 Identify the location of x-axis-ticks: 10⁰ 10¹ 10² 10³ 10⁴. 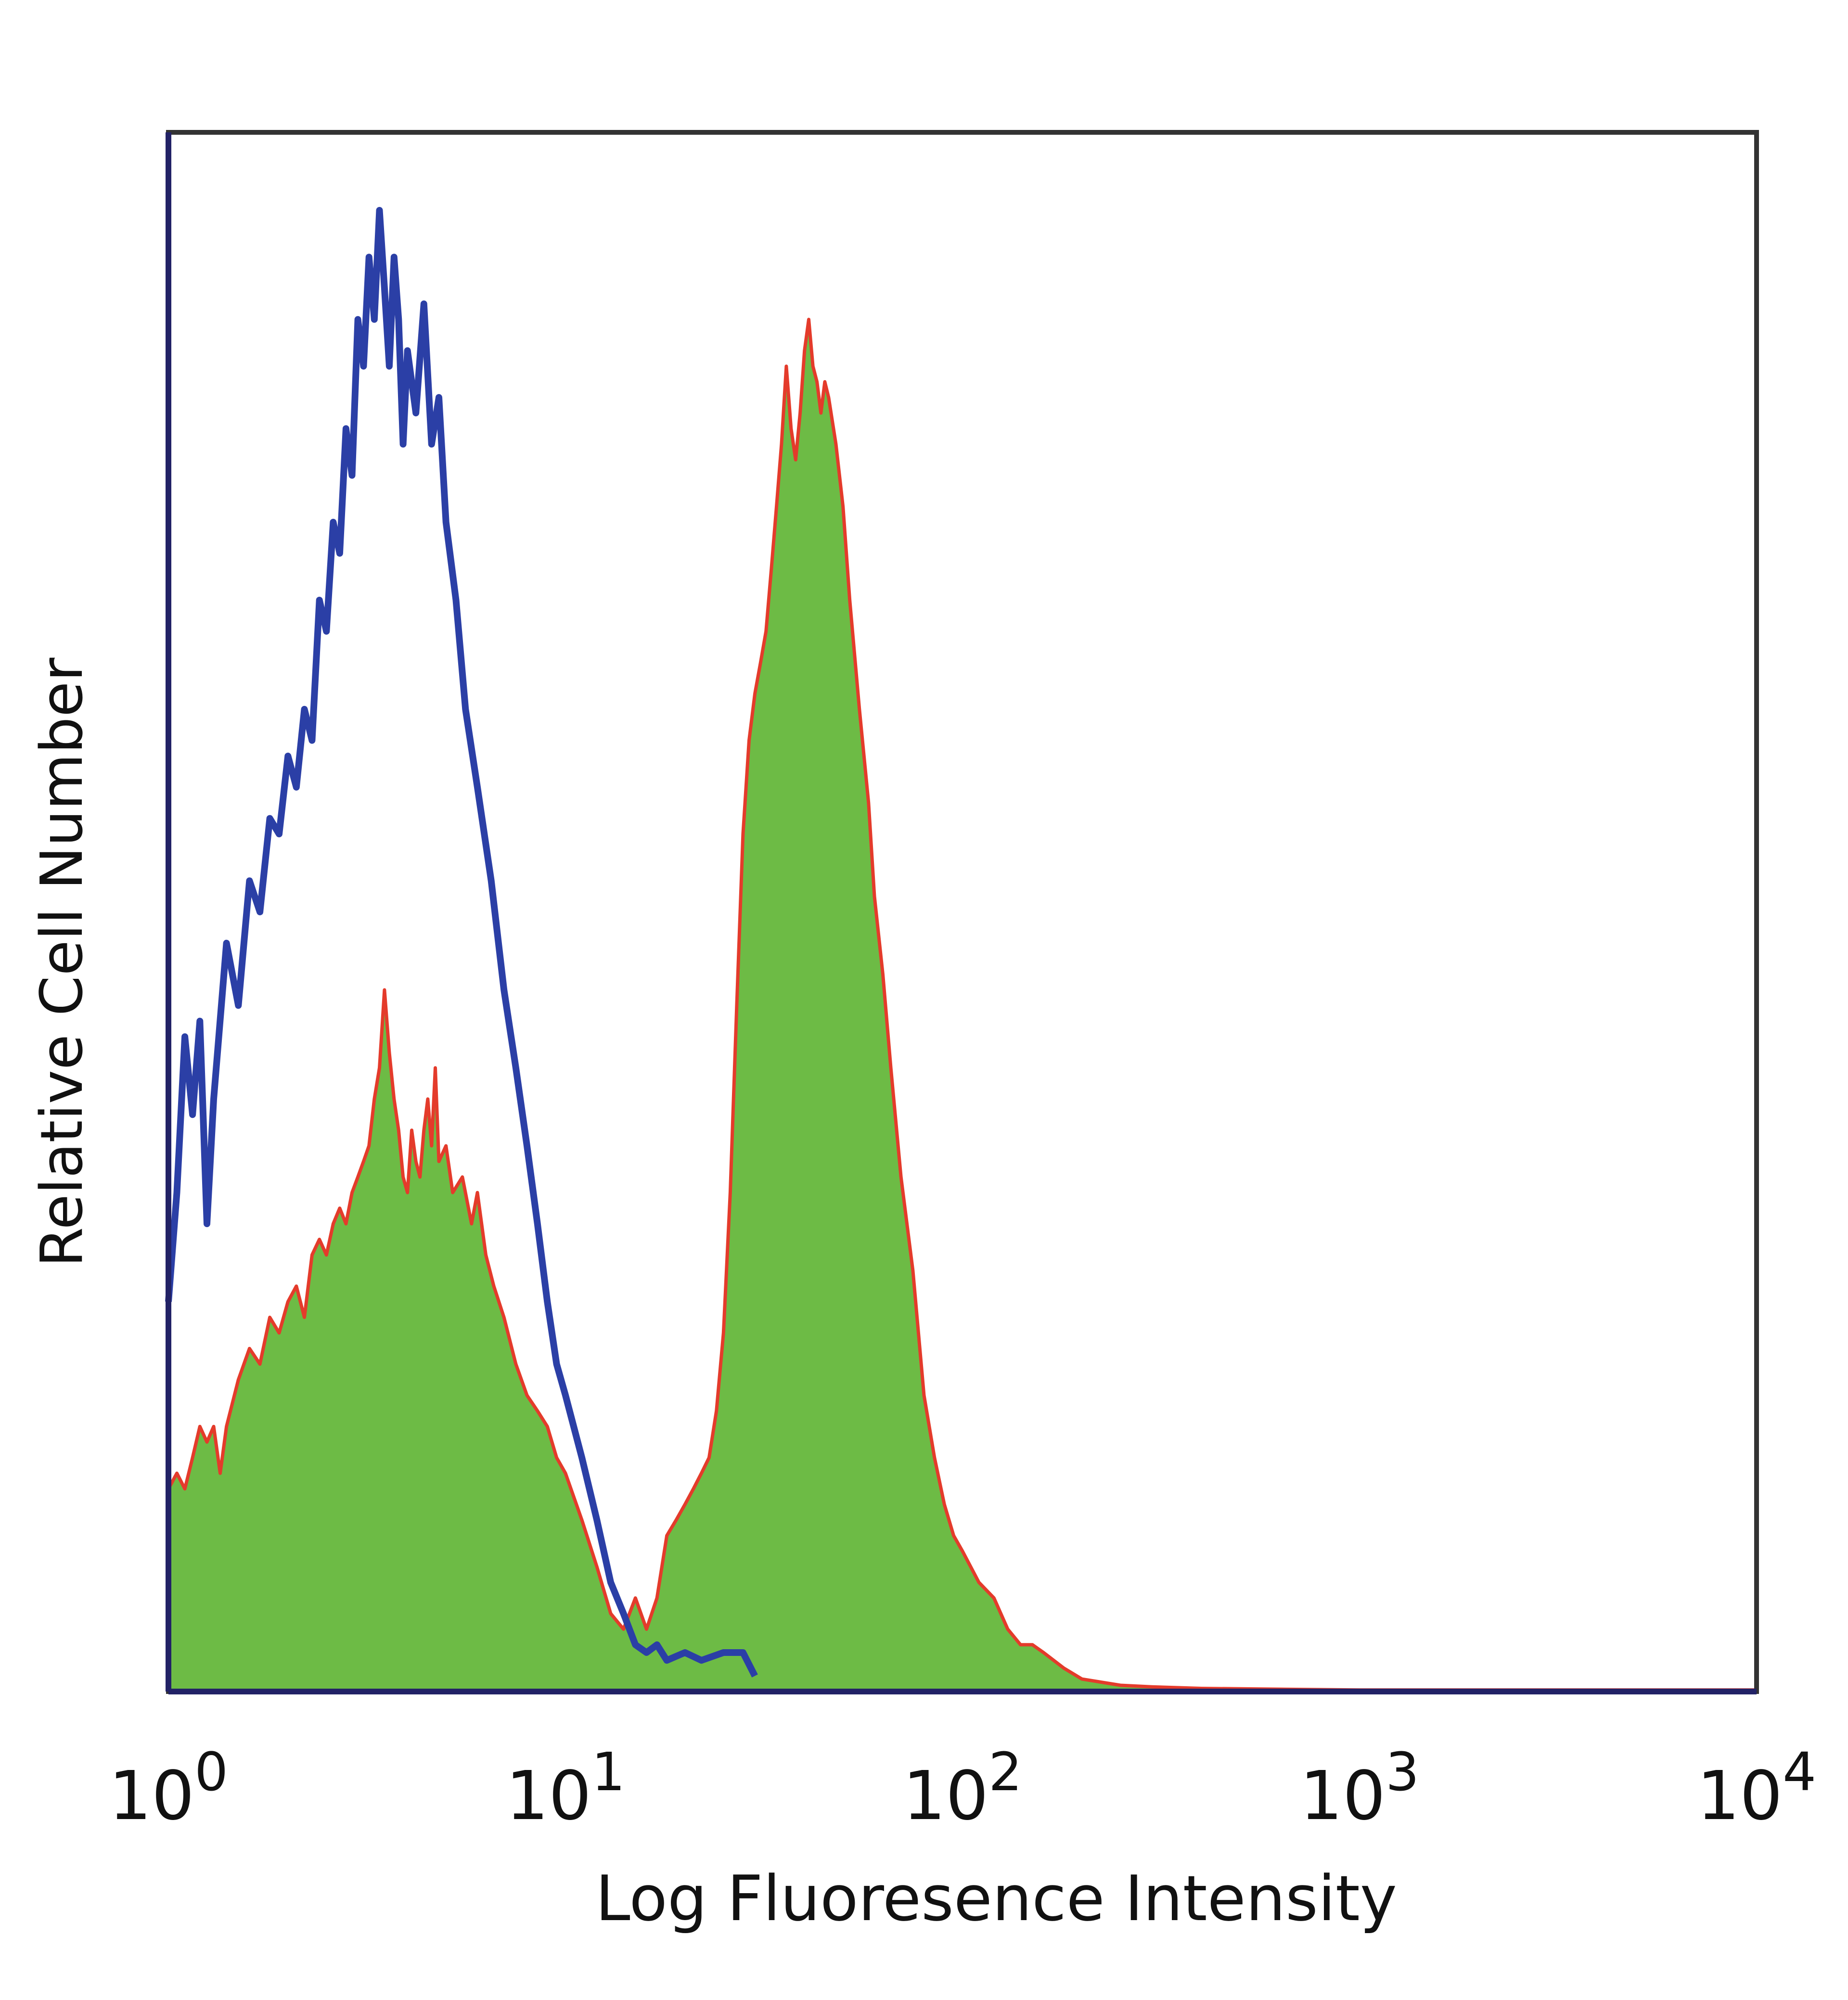
(962, 1788).